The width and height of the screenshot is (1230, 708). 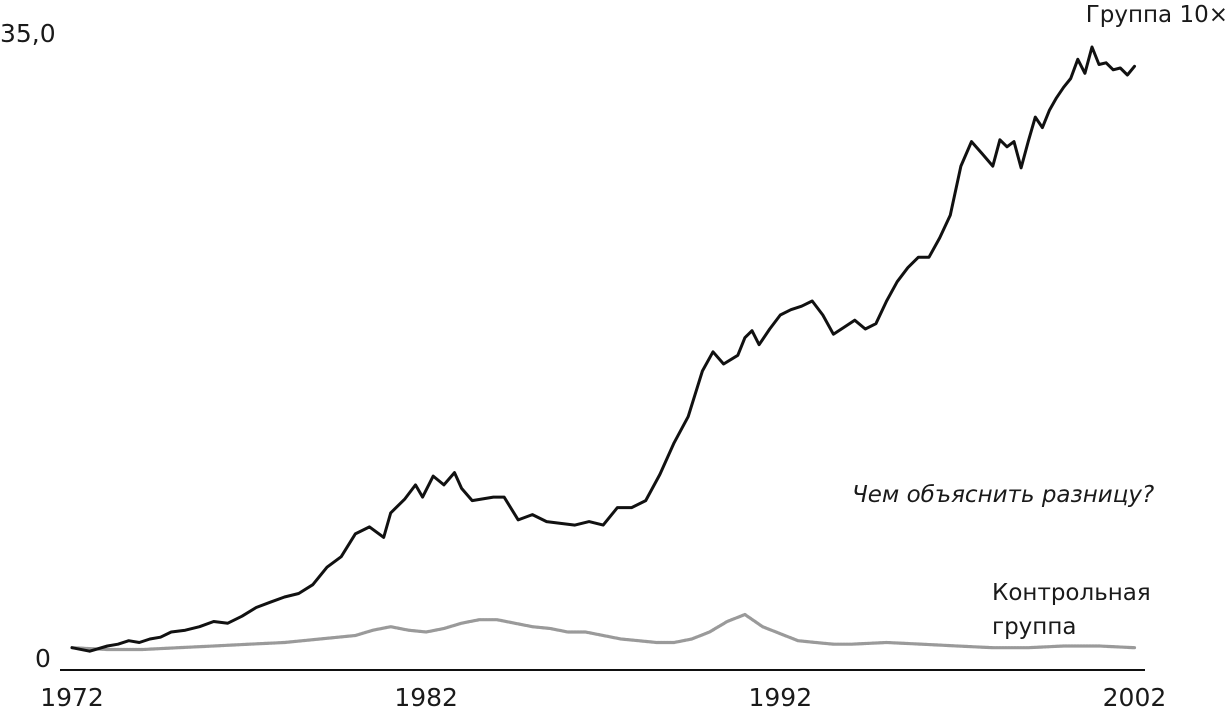 What do you see at coordinates (603, 632) in the screenshot?
I see `series-line-control-group` at bounding box center [603, 632].